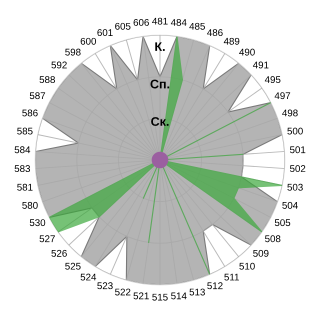  I want to click on spoke-label: 601, so click(105, 32).